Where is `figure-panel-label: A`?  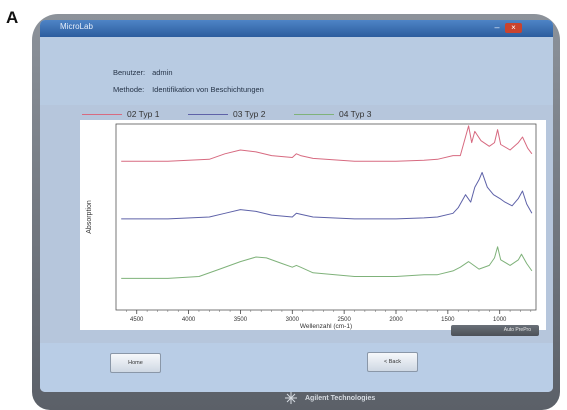 figure-panel-label: A is located at coordinates (12, 17).